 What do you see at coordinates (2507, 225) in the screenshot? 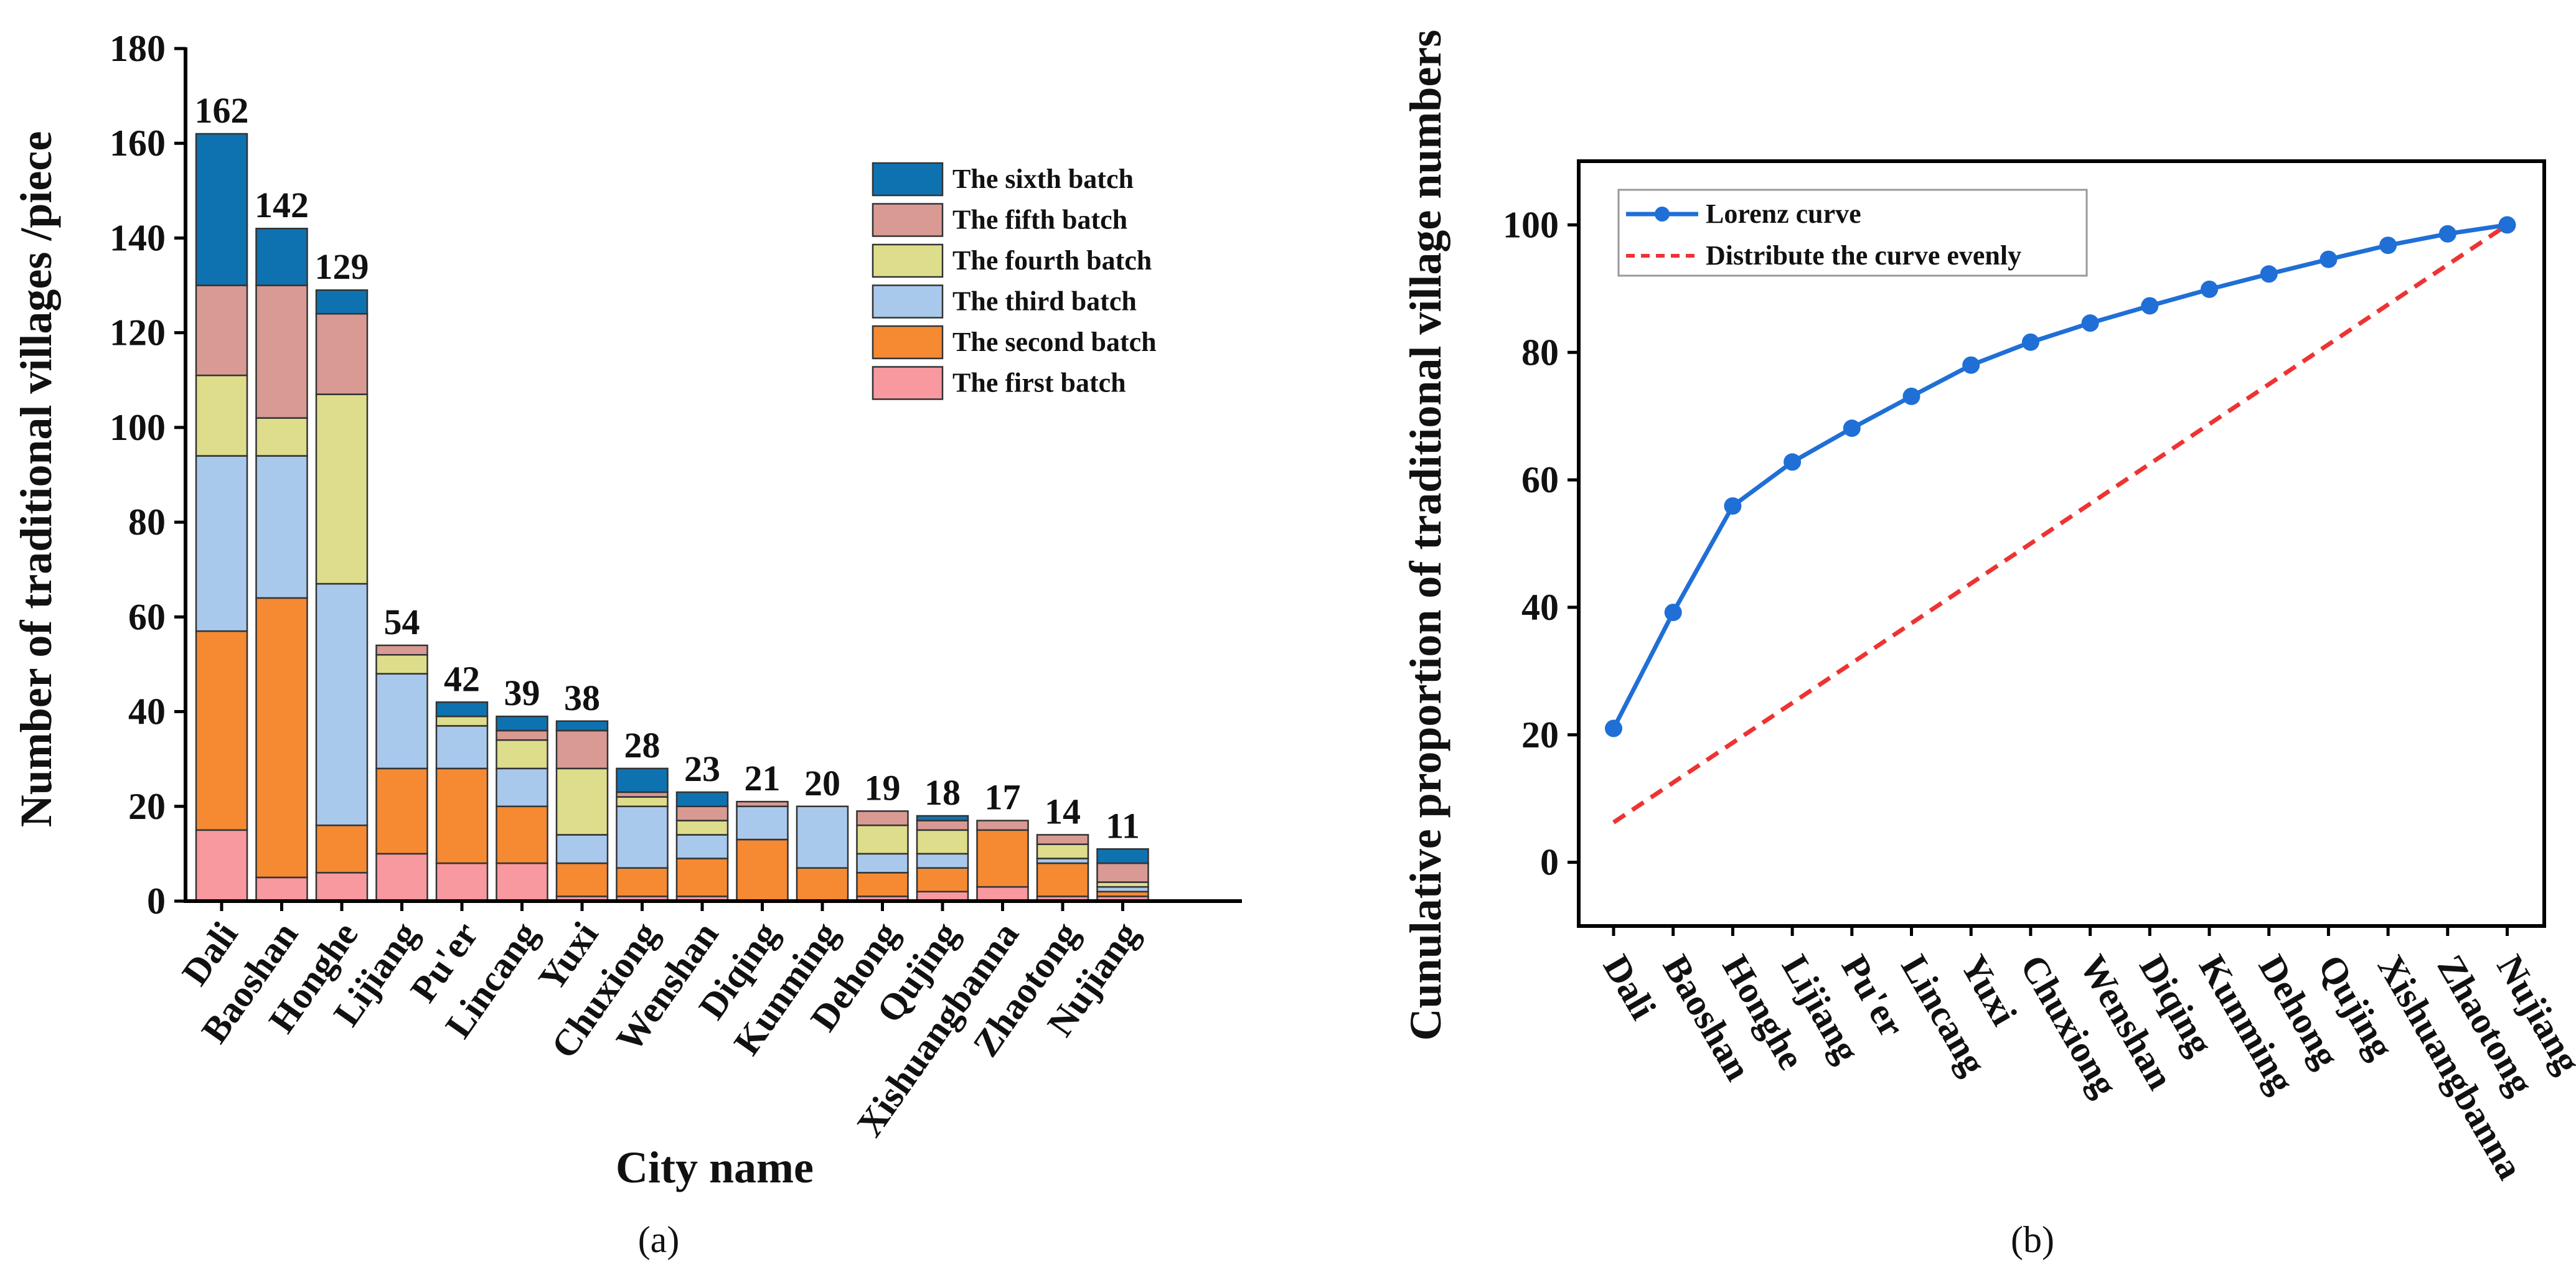
I see `lorenz-point-nujiang` at bounding box center [2507, 225].